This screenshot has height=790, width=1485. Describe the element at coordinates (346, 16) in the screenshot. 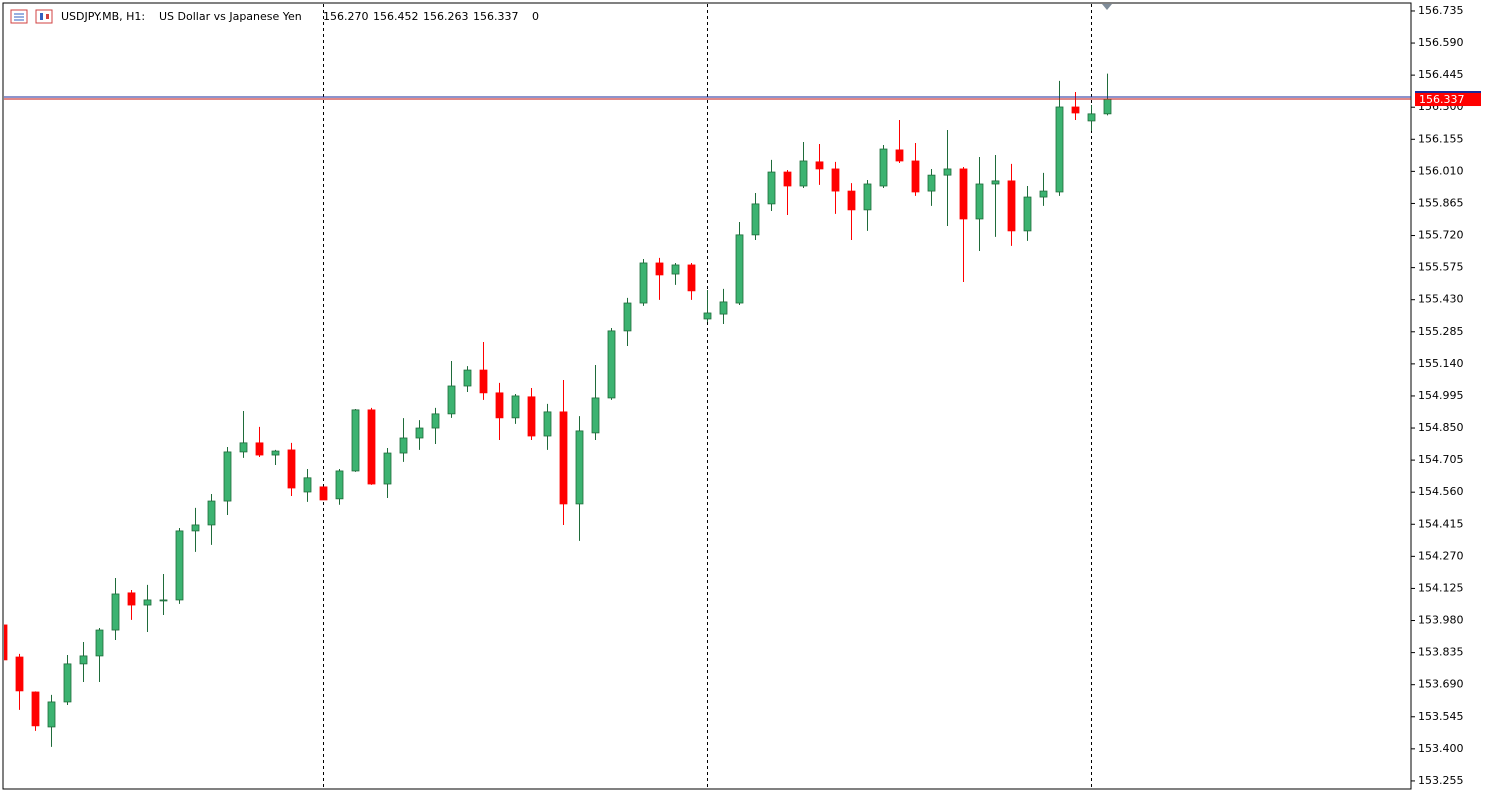

I see `header-value: 156.270` at that location.